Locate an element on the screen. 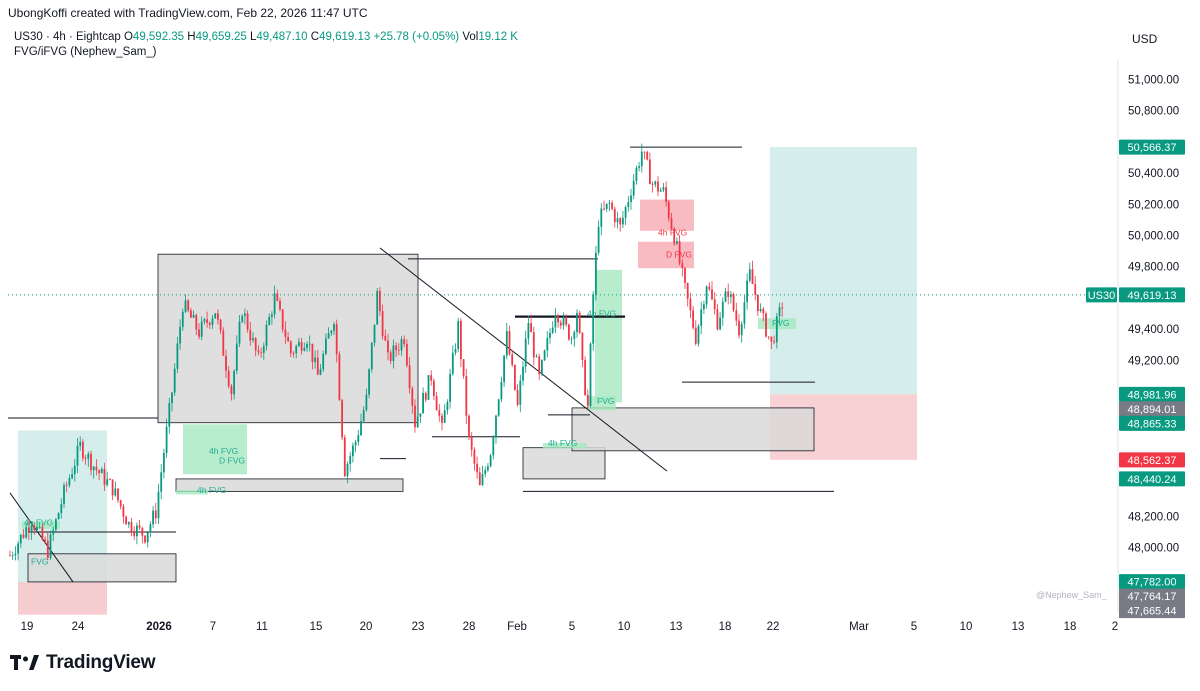 This screenshot has width=1200, height=691. fvg-zone-left is located at coordinates (41, 525).